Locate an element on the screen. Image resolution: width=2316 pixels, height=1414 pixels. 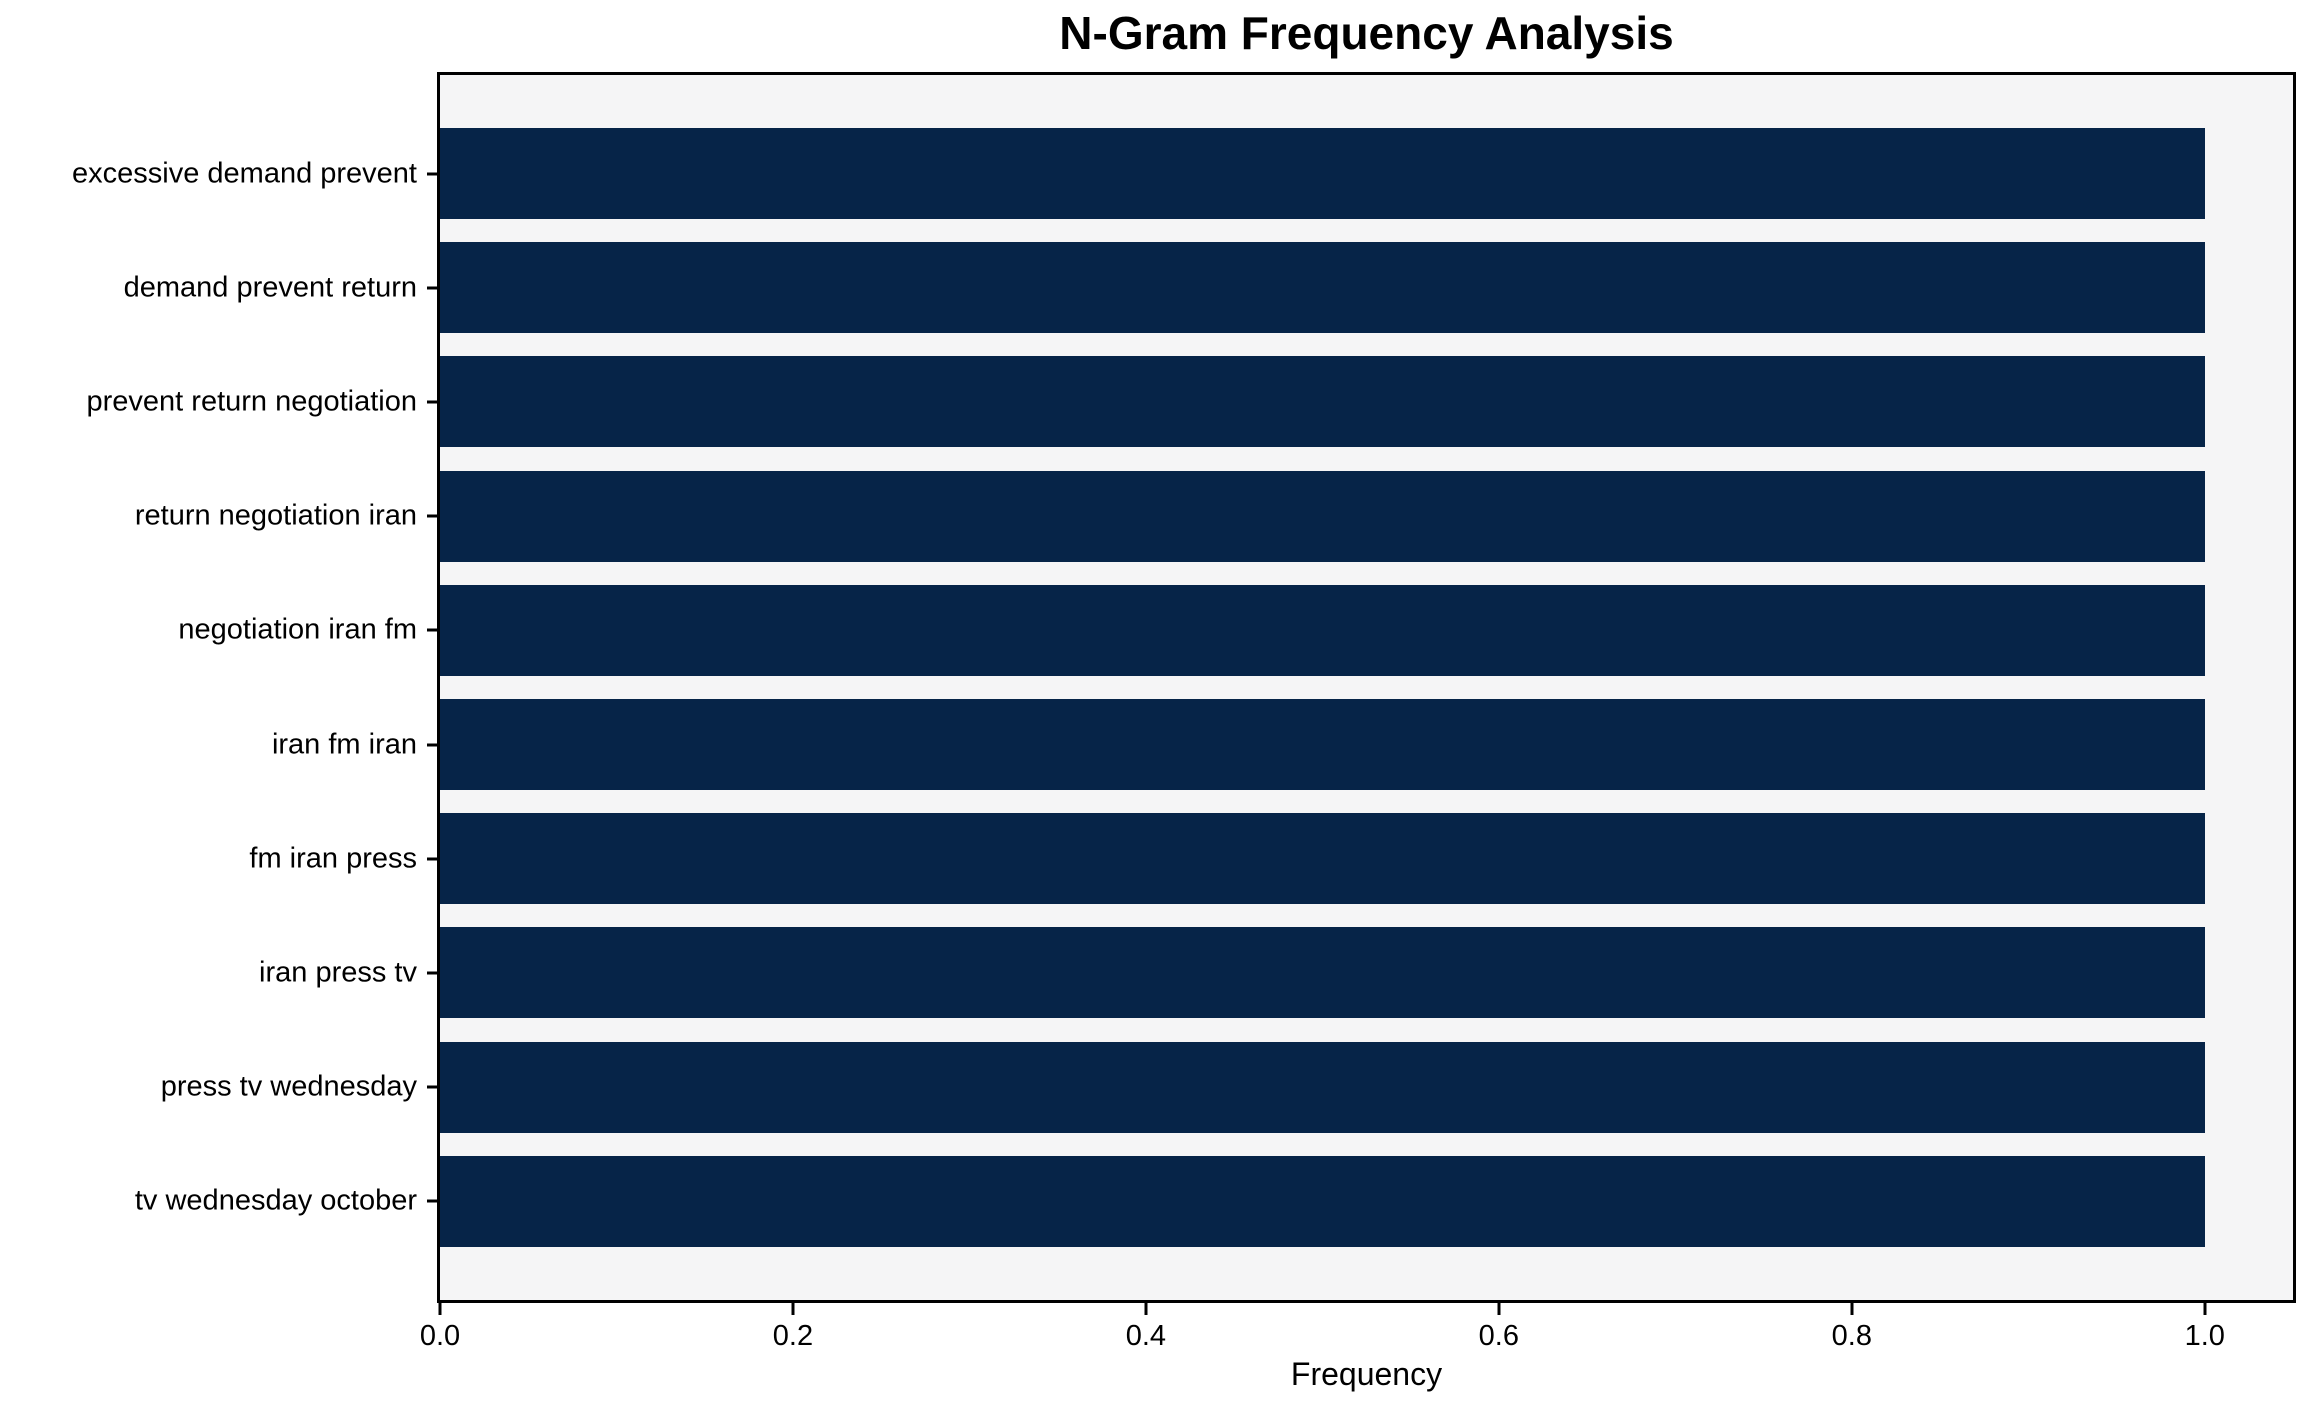
y-tick-label: tv wednesday october is located at coordinates (275, 1200).